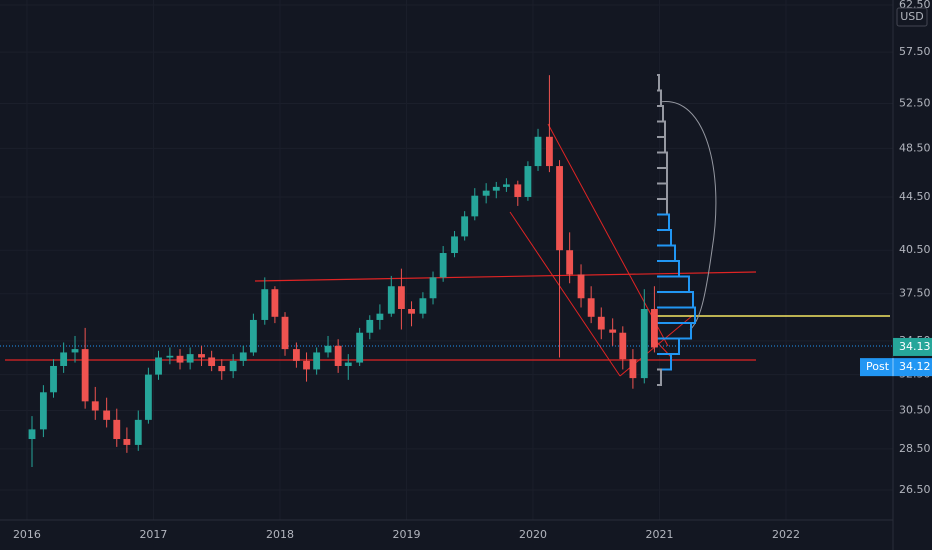 Image resolution: width=932 pixels, height=550 pixels. Describe the element at coordinates (676, 230) in the screenshot. I see `volume-profile` at that location.